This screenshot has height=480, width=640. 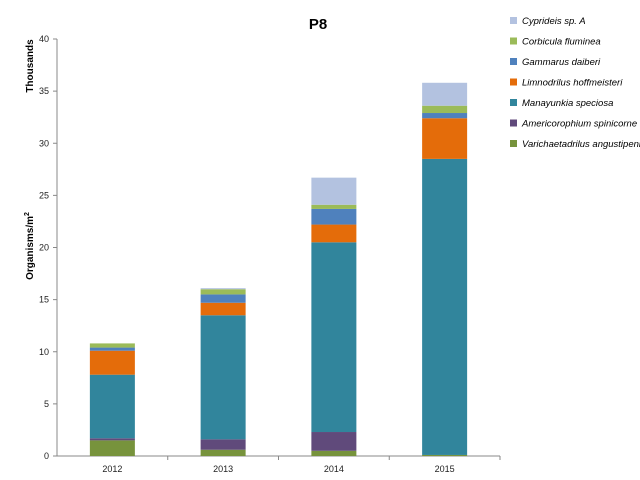 I want to click on legend-label: Manayunkia speciosa, so click(x=567, y=103).